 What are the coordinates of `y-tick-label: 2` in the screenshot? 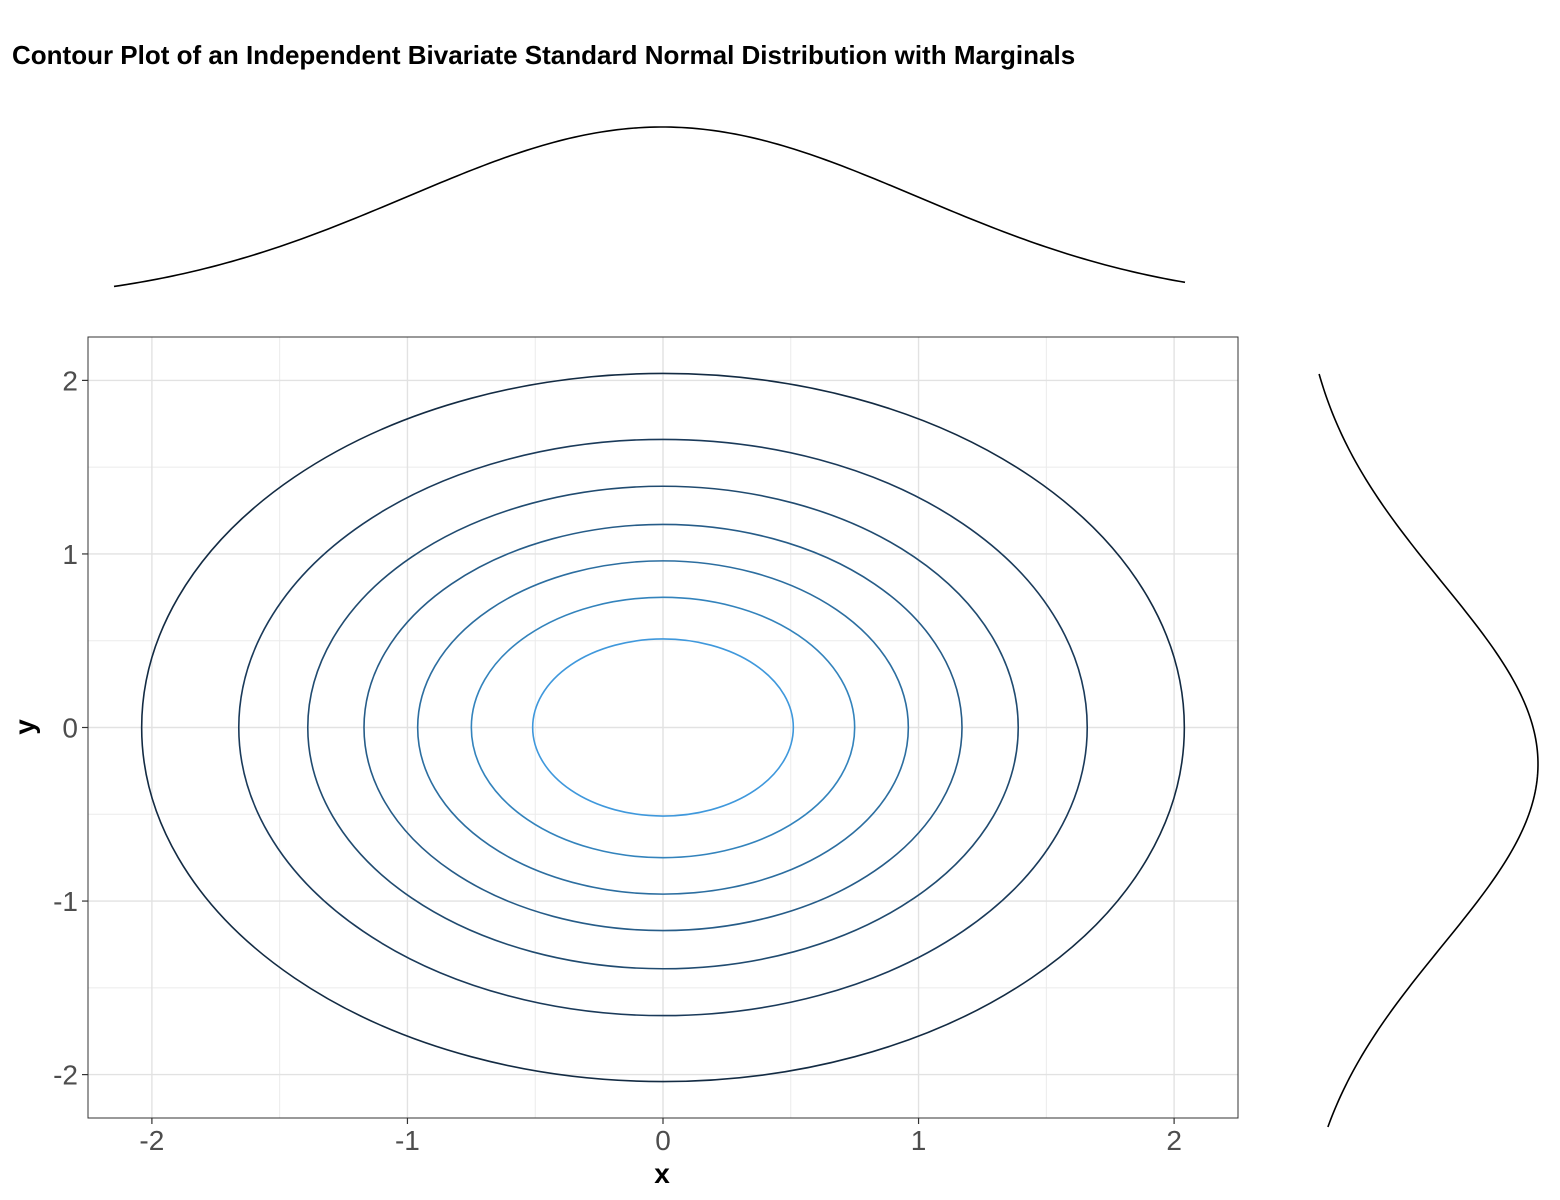 It's located at (70, 380).